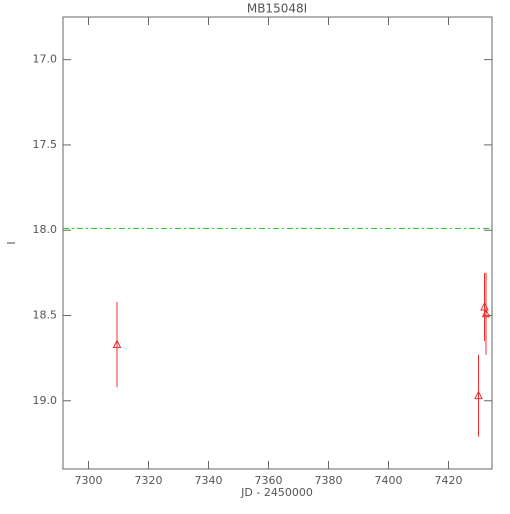 The height and width of the screenshot is (514, 510). Describe the element at coordinates (276, 492) in the screenshot. I see `x-axis-label: JD - 2450000` at that location.